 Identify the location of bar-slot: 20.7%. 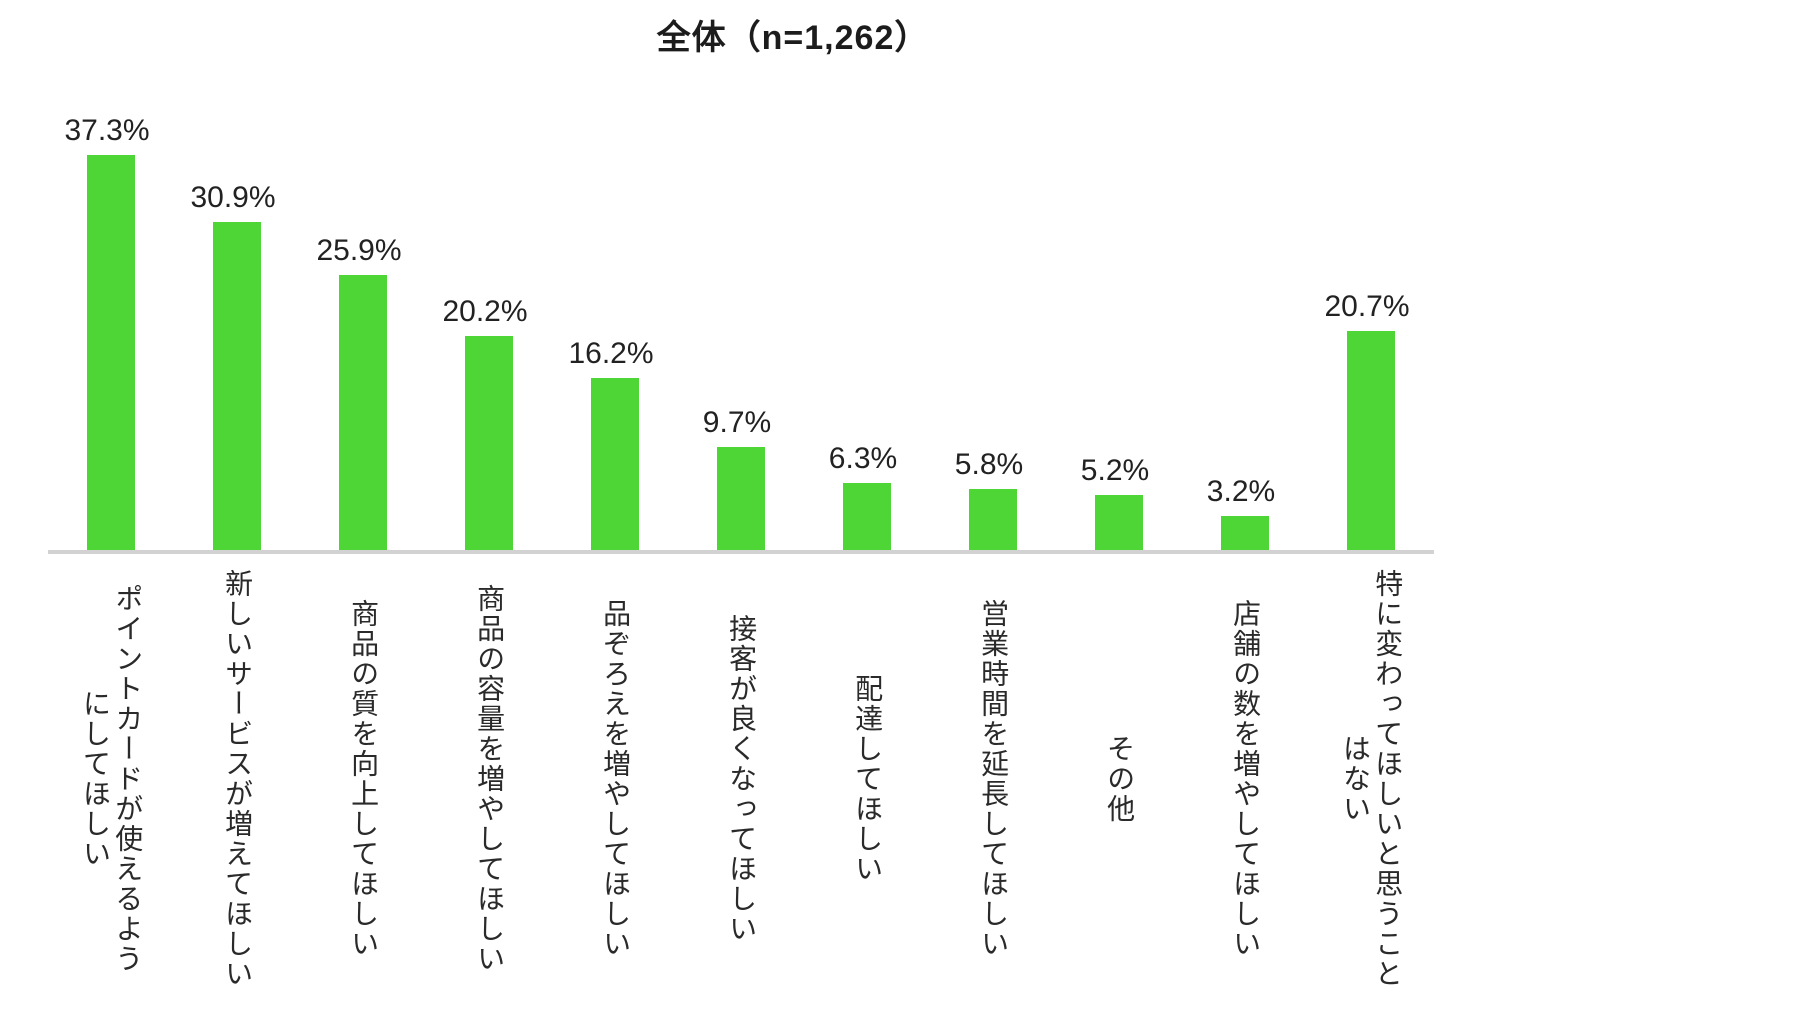
(1371, 420).